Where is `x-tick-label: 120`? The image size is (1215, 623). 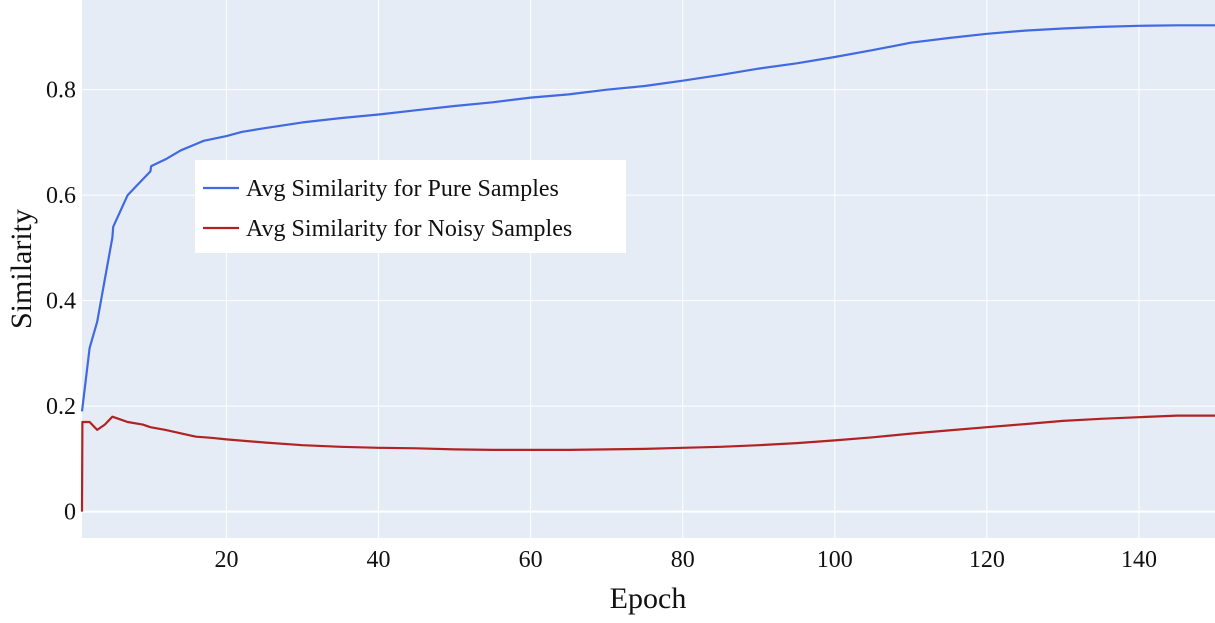
x-tick-label: 120 is located at coordinates (987, 560).